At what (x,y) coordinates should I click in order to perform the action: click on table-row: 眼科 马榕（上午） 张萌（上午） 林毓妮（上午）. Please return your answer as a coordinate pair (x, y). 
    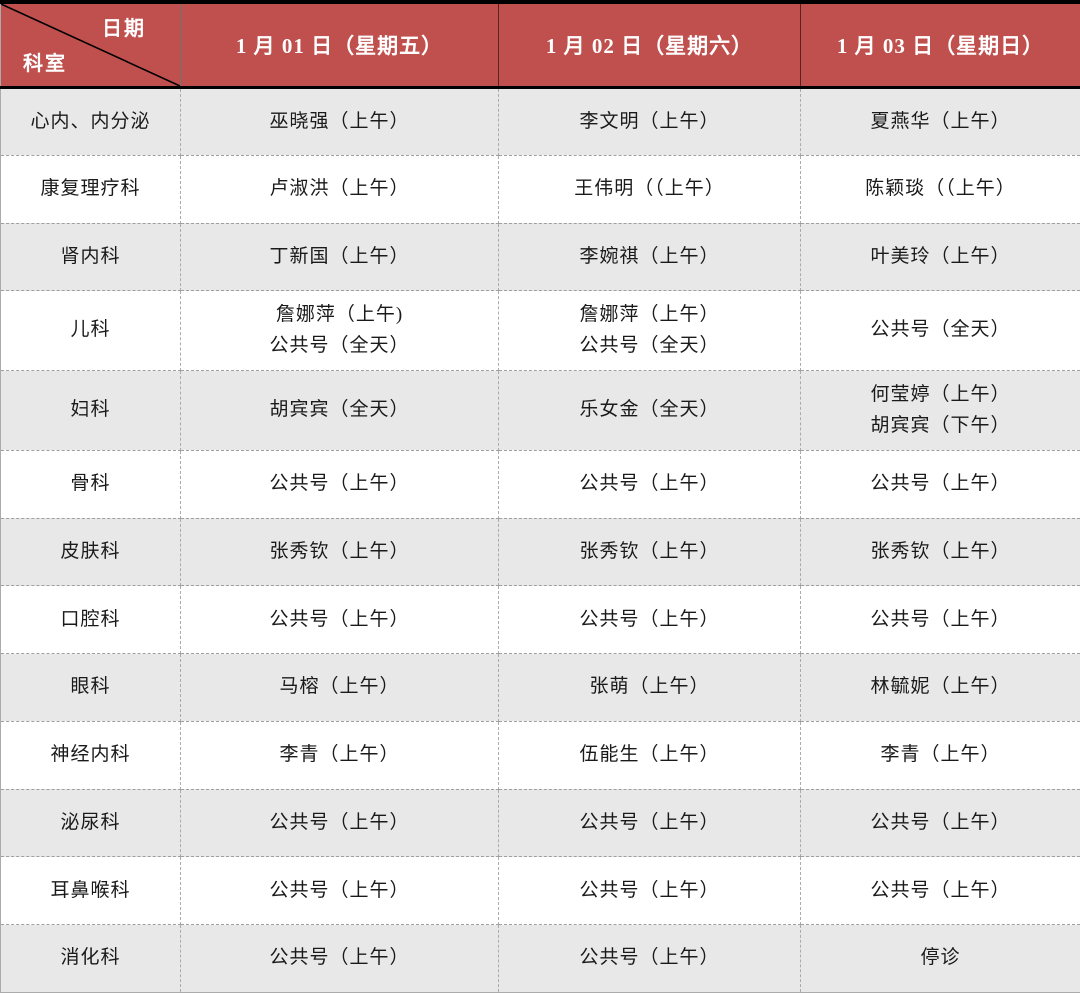
    Looking at the image, I should click on (540, 687).